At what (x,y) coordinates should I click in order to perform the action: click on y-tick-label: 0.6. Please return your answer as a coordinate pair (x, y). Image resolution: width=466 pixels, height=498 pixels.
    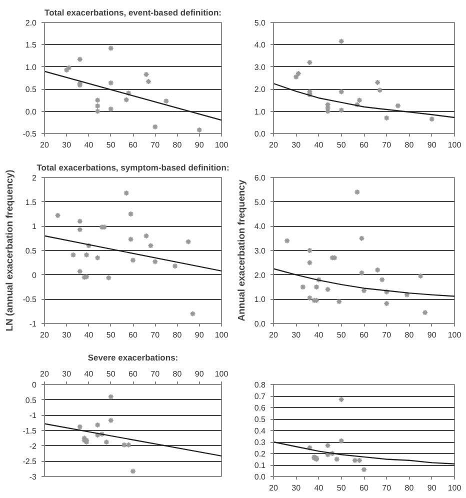
    Looking at the image, I should click on (260, 408).